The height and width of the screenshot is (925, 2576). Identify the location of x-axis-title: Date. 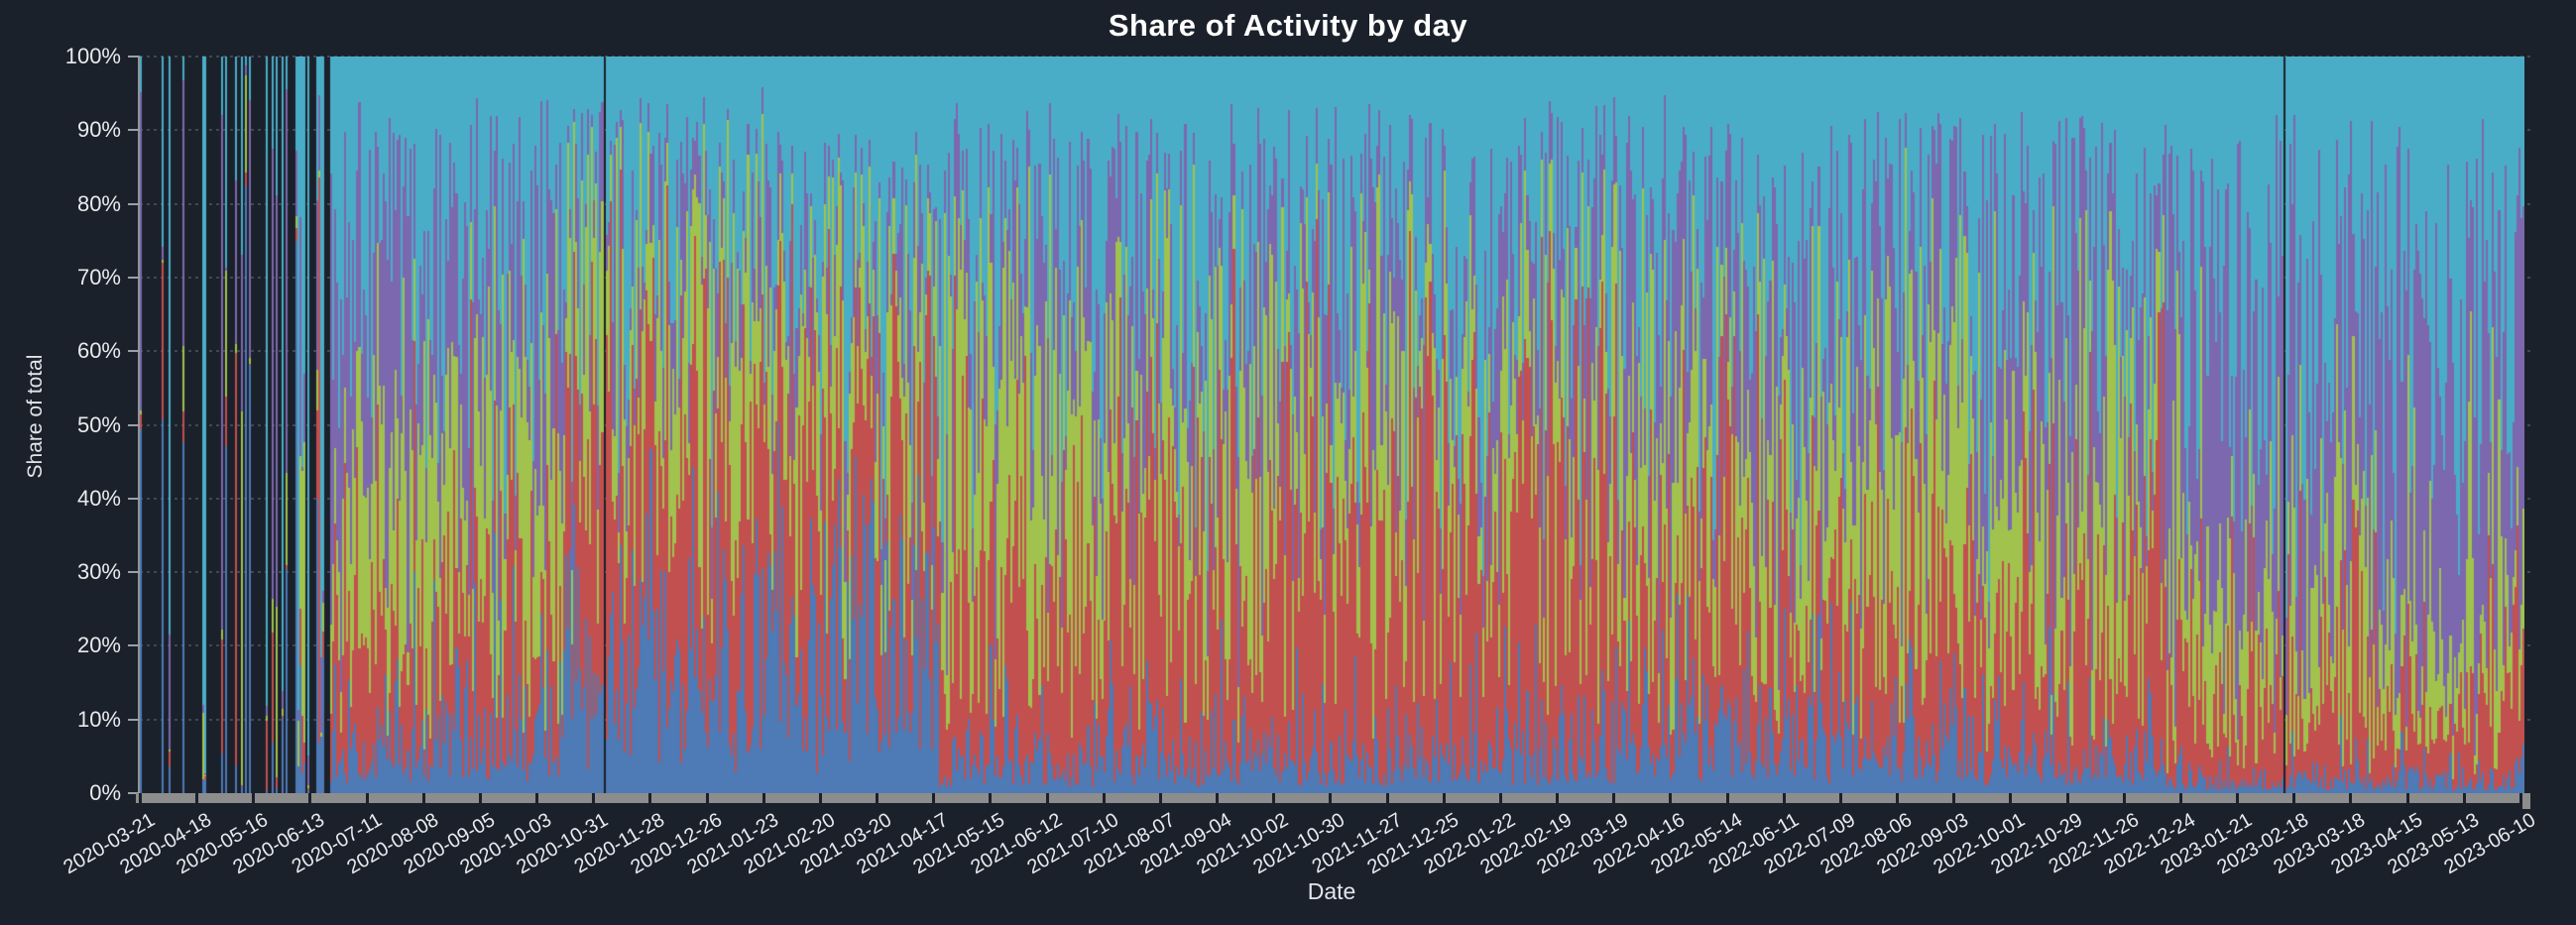
(1332, 891).